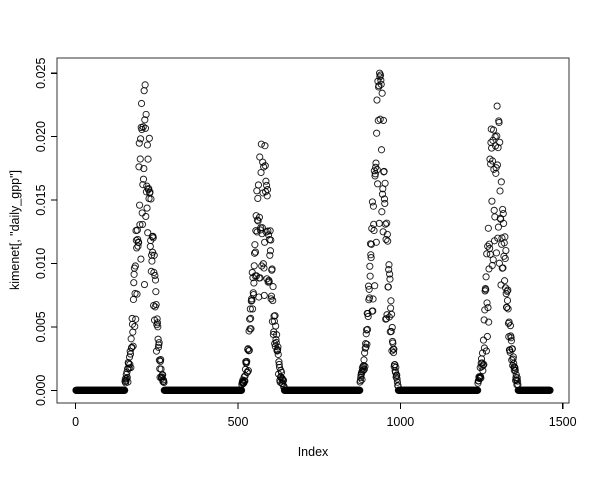 The height and width of the screenshot is (480, 600). Describe the element at coordinates (238, 422) in the screenshot. I see `x-tick-label: 500` at that location.